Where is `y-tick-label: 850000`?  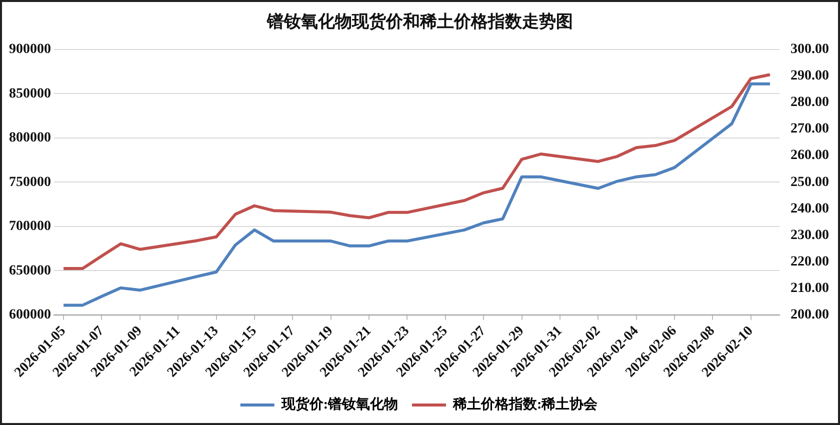 y-tick-label: 850000 is located at coordinates (30, 94).